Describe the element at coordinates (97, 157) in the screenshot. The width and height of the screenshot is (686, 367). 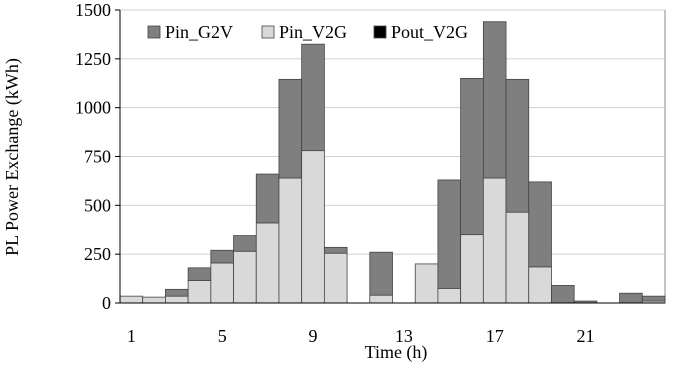
I see `y-tick-label: 750` at that location.